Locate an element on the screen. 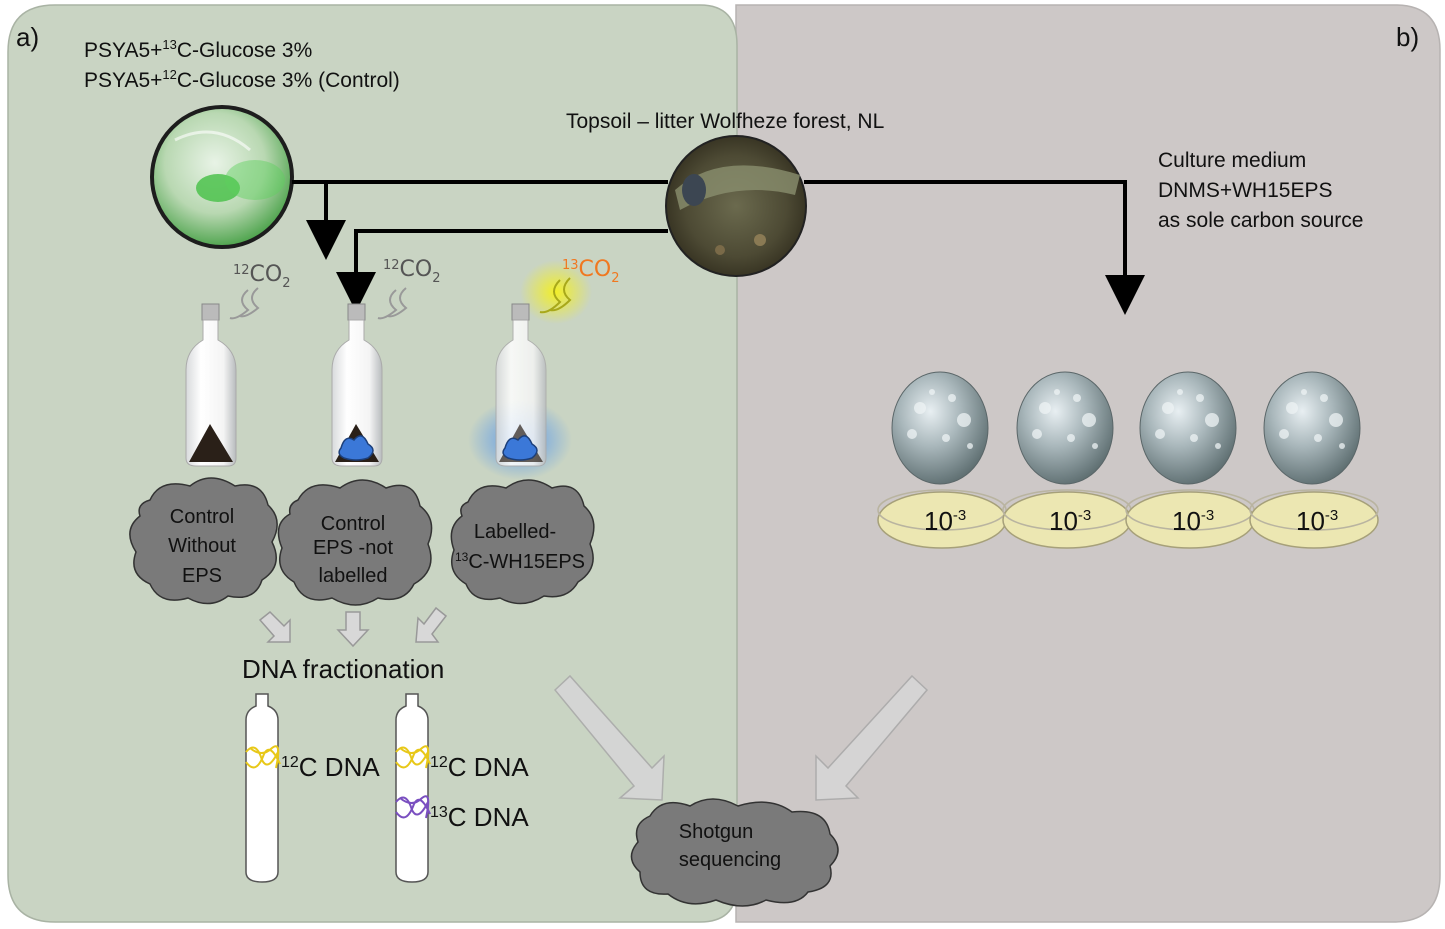 This screenshot has width=1445, height=929. cloud-control-eps-unlabelled: Control EPS -not labelled is located at coordinates (355, 542).